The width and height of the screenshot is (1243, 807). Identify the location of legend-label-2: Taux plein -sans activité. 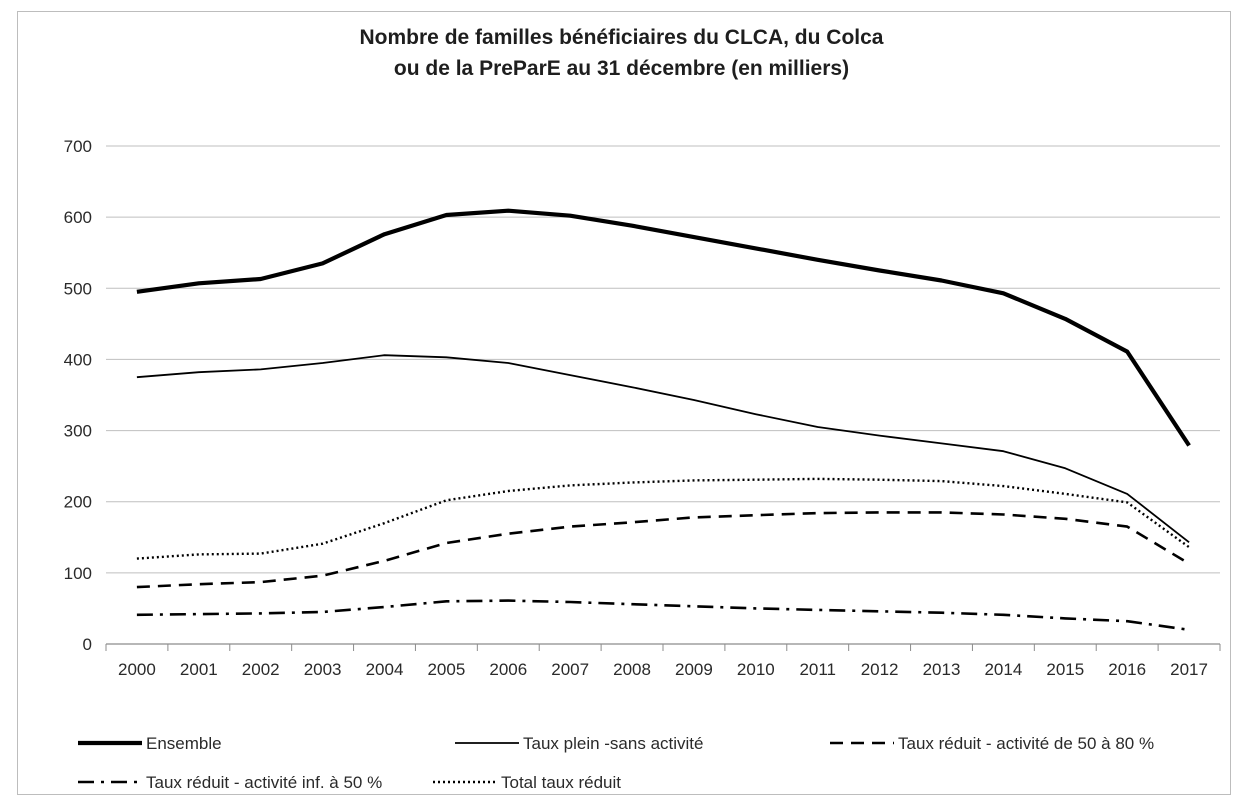
(613, 743).